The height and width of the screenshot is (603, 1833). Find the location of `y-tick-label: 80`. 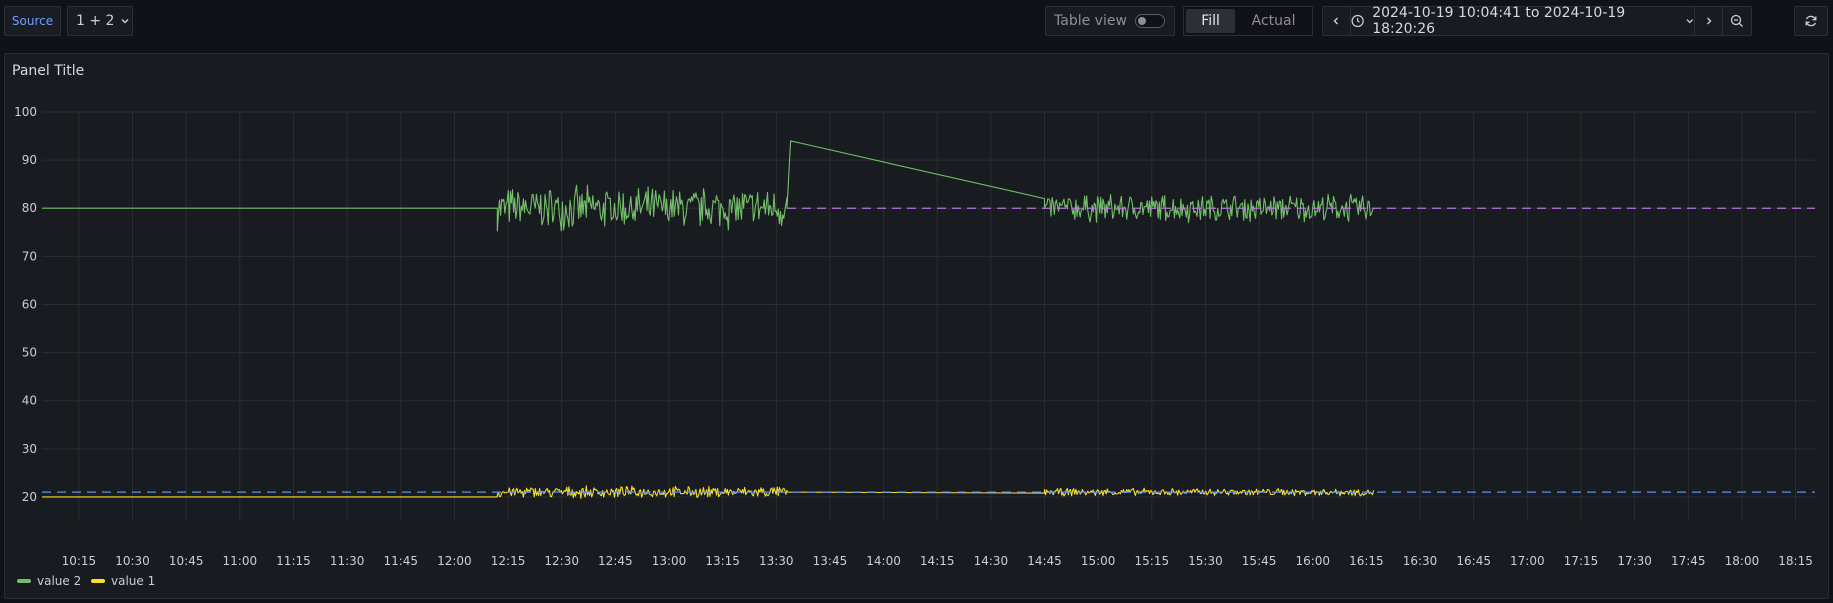

y-tick-label: 80 is located at coordinates (29, 208).